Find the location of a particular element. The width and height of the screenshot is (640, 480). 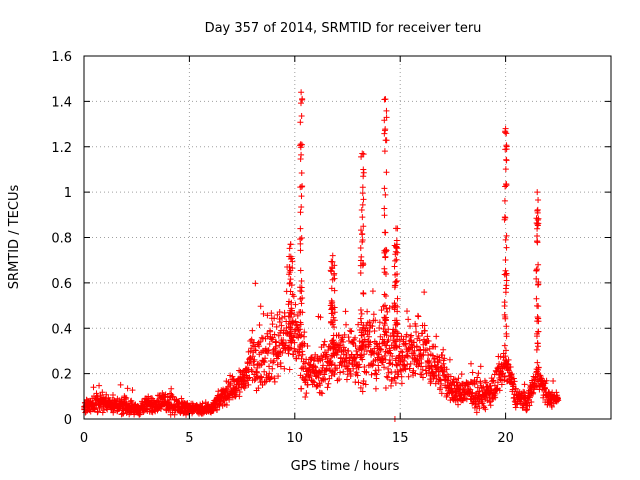

y-tick-label: 1.6 is located at coordinates (61, 57).